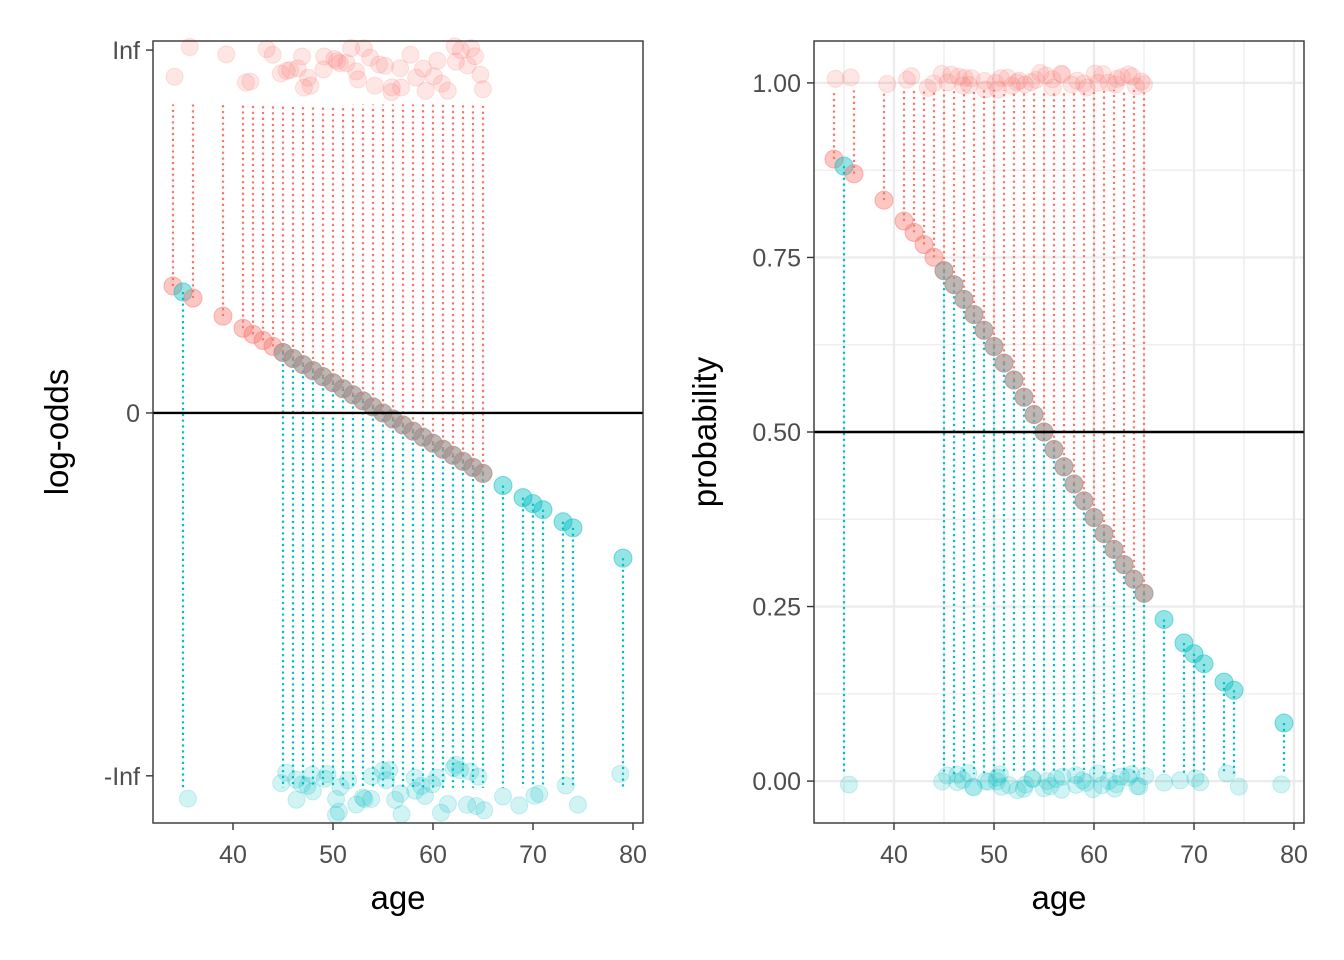 This screenshot has height=960, width=1344. I want to click on left-y-tick-label: -Inf, so click(122, 777).